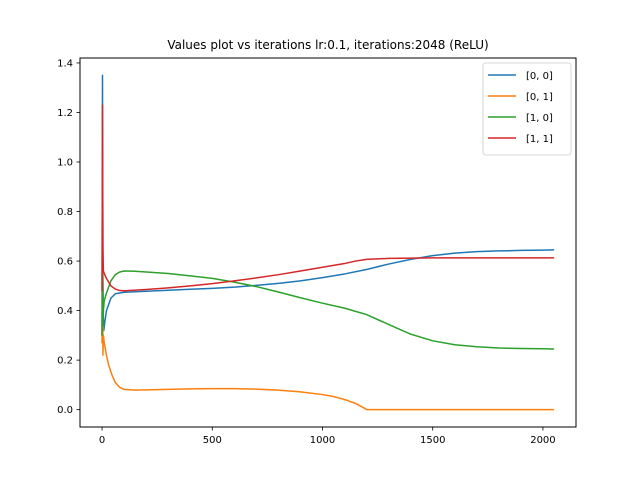 This screenshot has height=480, width=640. What do you see at coordinates (68, 237) in the screenshot?
I see `y-axis: 0.0 0.2 0.4 0.6 0.8 1.0 1.2 1.4` at bounding box center [68, 237].